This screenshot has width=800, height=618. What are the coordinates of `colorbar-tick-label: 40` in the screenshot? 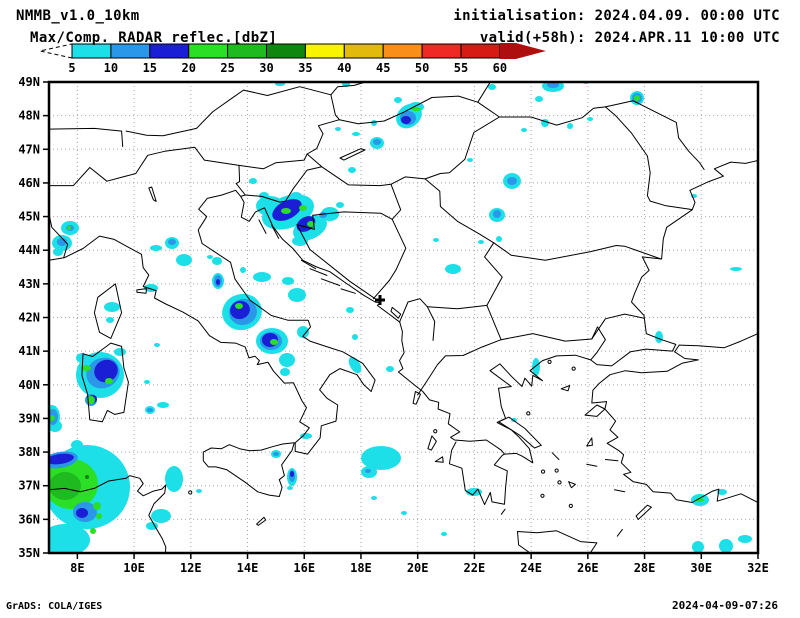 It's located at (344, 68).